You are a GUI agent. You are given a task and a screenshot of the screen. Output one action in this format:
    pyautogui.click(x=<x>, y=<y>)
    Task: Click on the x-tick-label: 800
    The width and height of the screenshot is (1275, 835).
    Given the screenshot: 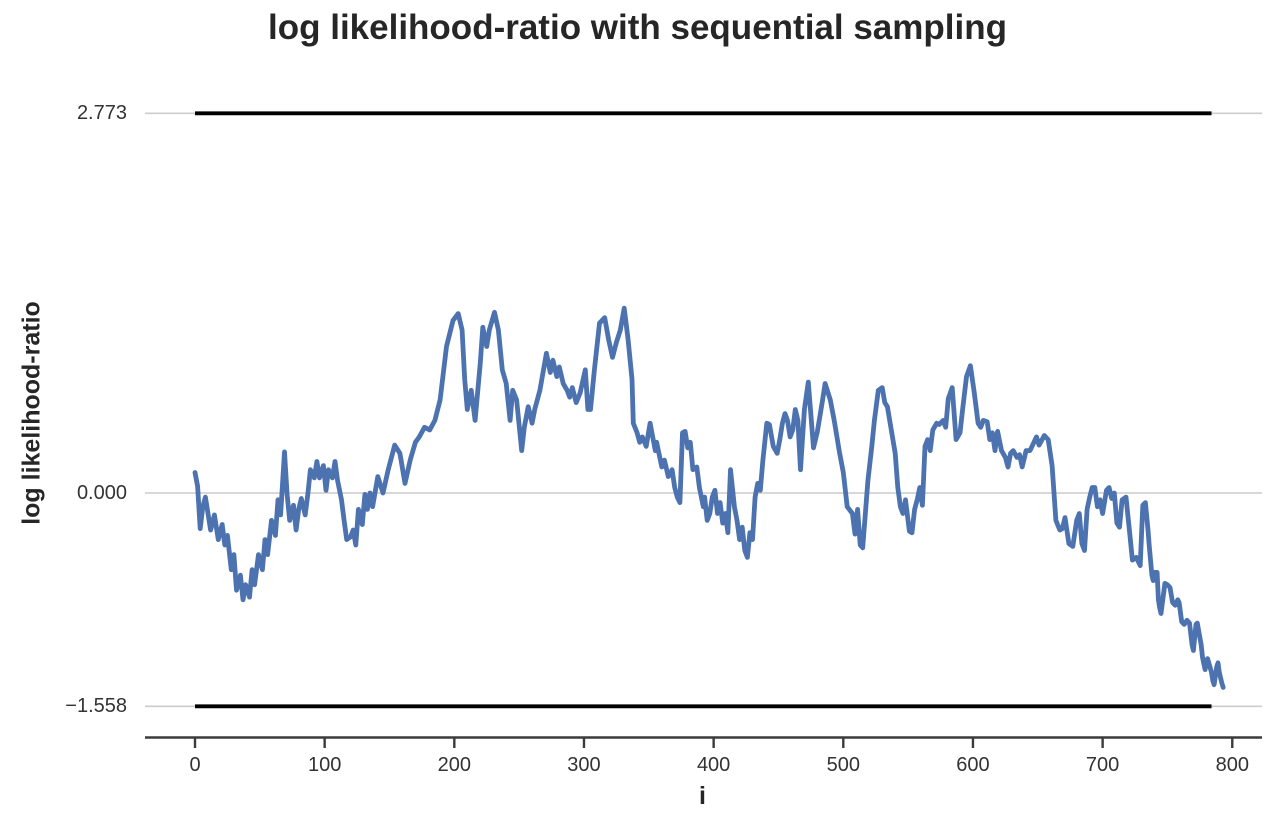 What is the action you would take?
    pyautogui.click(x=1232, y=765)
    